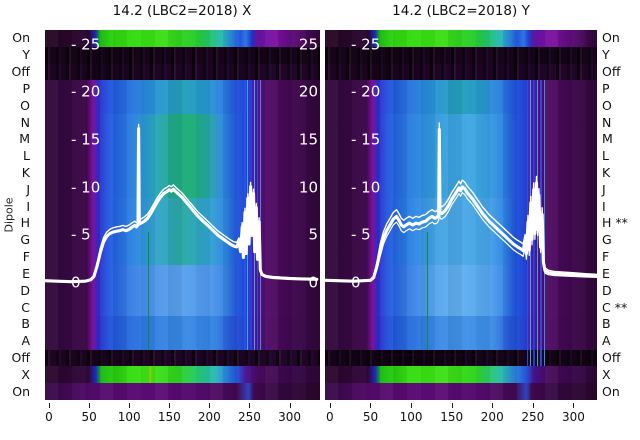  Describe the element at coordinates (615, 307) in the screenshot. I see `row-label: C **` at that location.